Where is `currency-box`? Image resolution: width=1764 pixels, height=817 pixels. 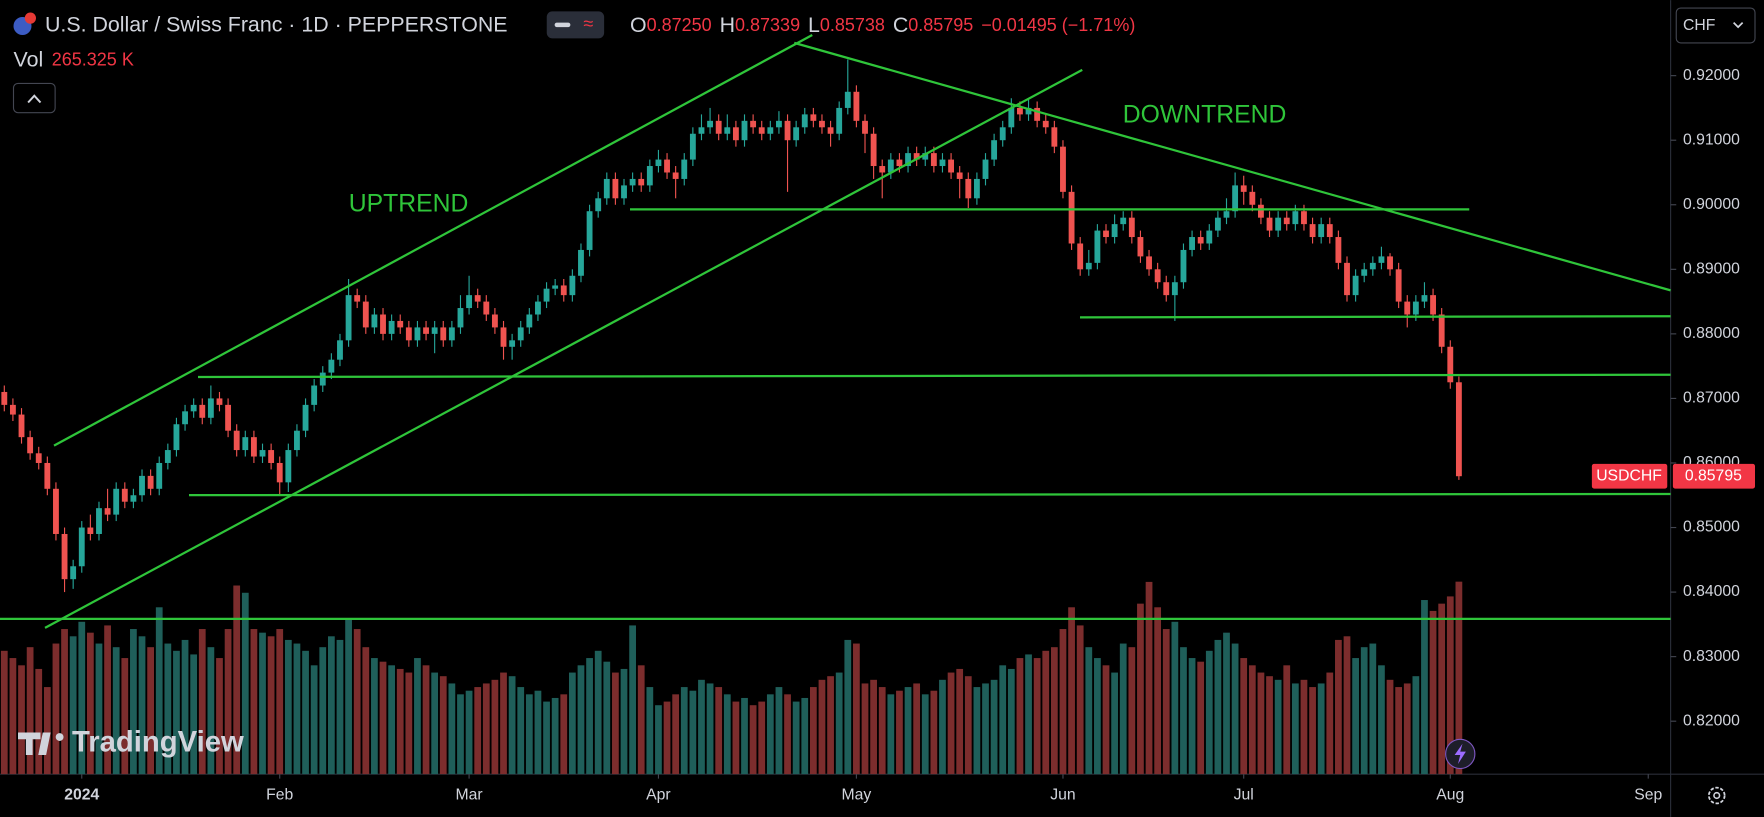 currency-box is located at coordinates (1715, 25).